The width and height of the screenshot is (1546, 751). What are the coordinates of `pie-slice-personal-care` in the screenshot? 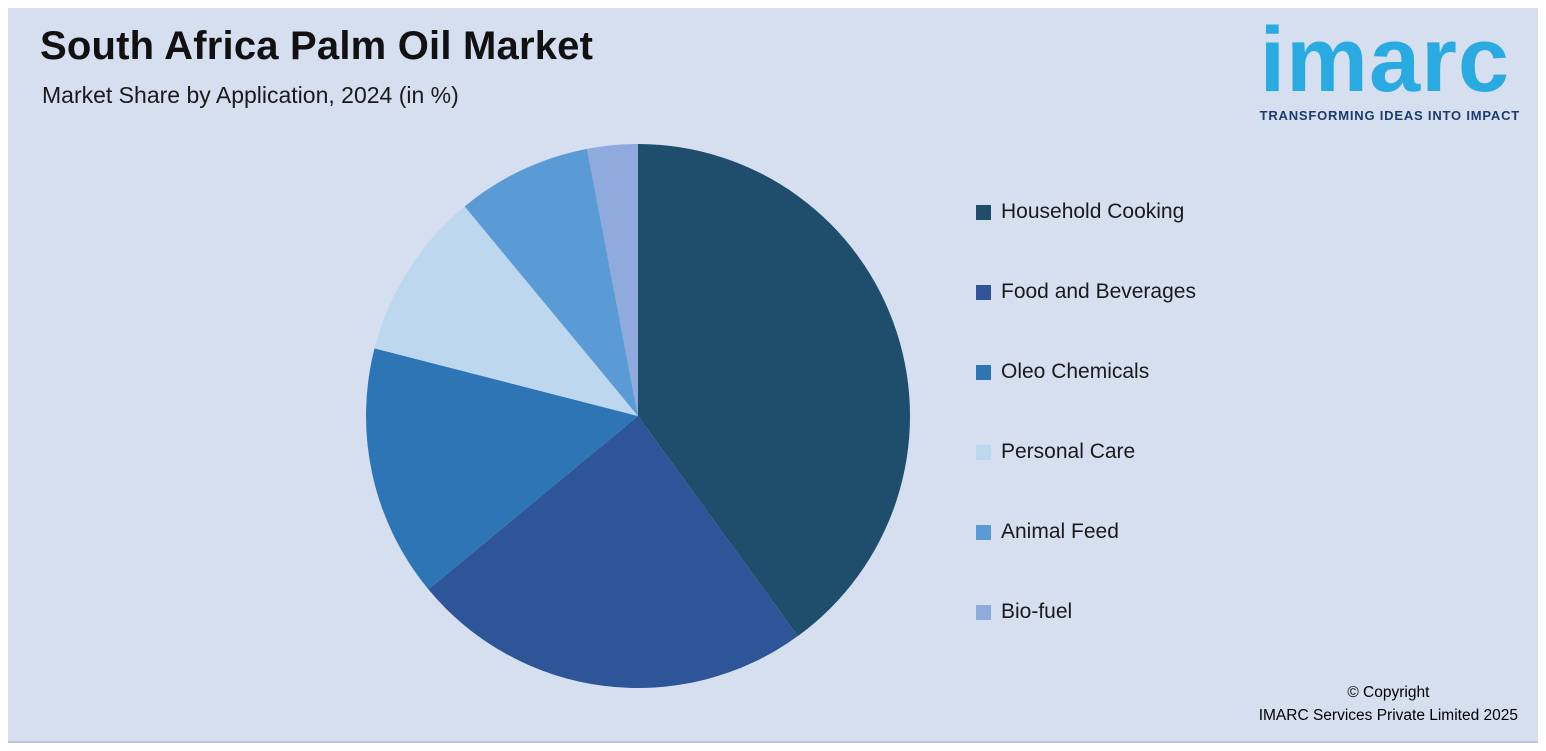 It's located at (506, 311).